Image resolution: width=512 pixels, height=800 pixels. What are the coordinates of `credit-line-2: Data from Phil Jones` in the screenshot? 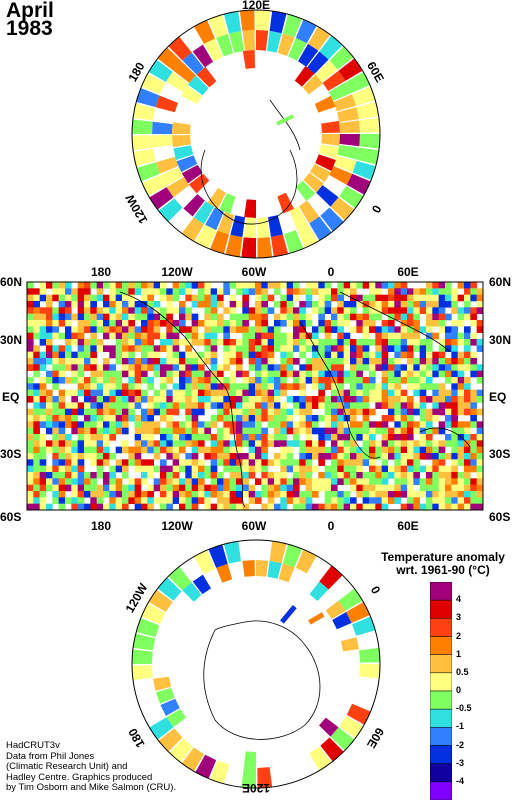 It's located at (50, 756).